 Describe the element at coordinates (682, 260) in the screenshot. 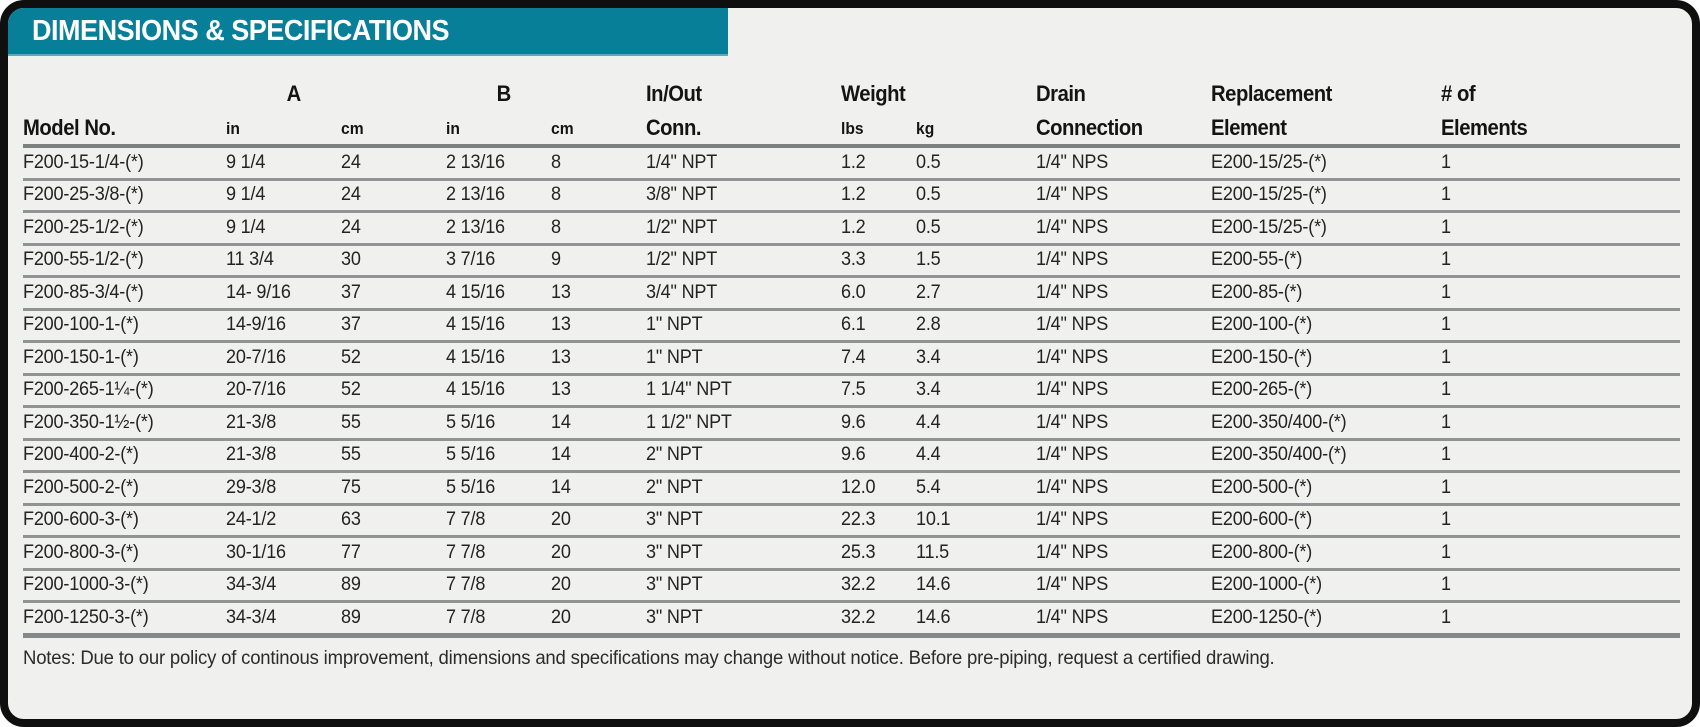

I see `cell-conn: 1/2" NPT` at that location.